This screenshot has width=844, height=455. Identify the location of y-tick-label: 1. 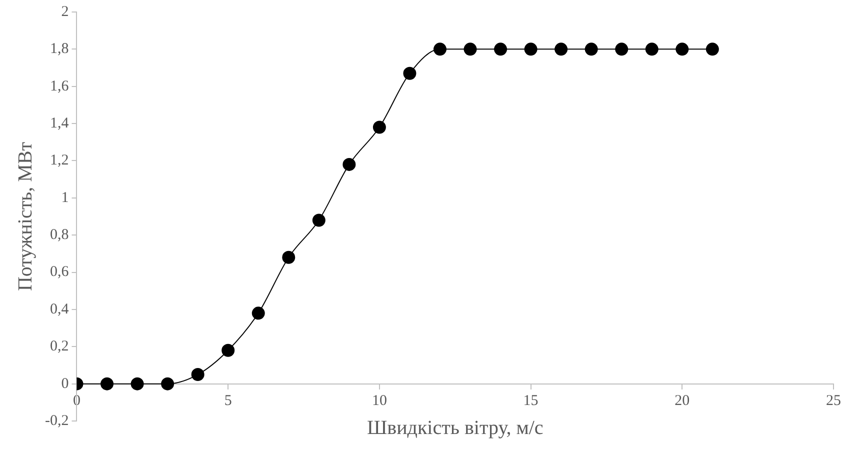
(65, 198).